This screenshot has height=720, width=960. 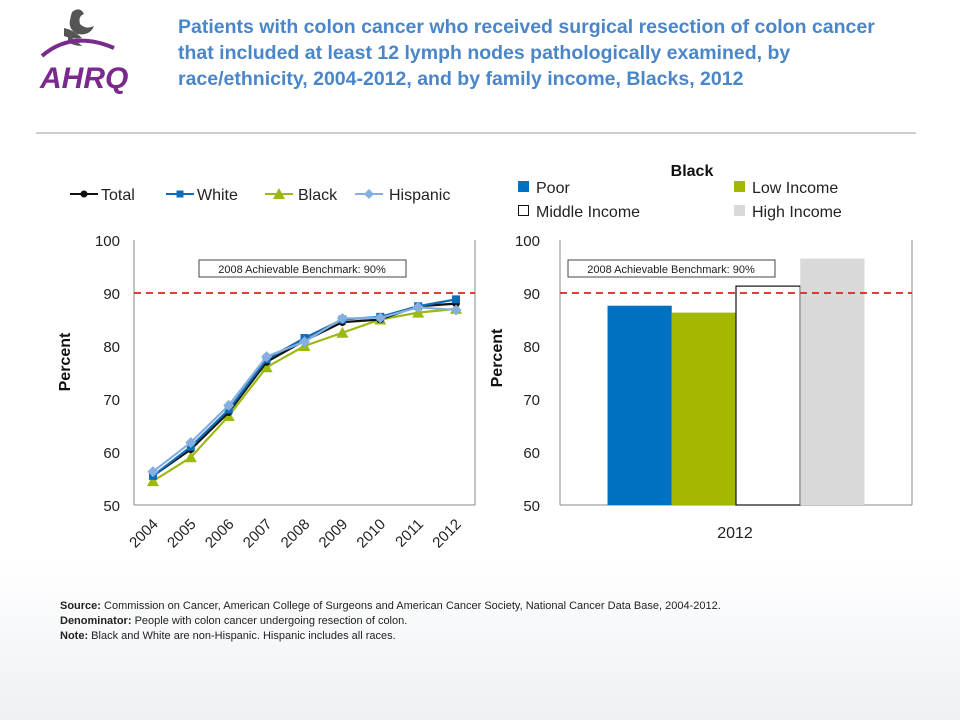 I want to click on line-x-tick-label: 2011, so click(x=409, y=533).